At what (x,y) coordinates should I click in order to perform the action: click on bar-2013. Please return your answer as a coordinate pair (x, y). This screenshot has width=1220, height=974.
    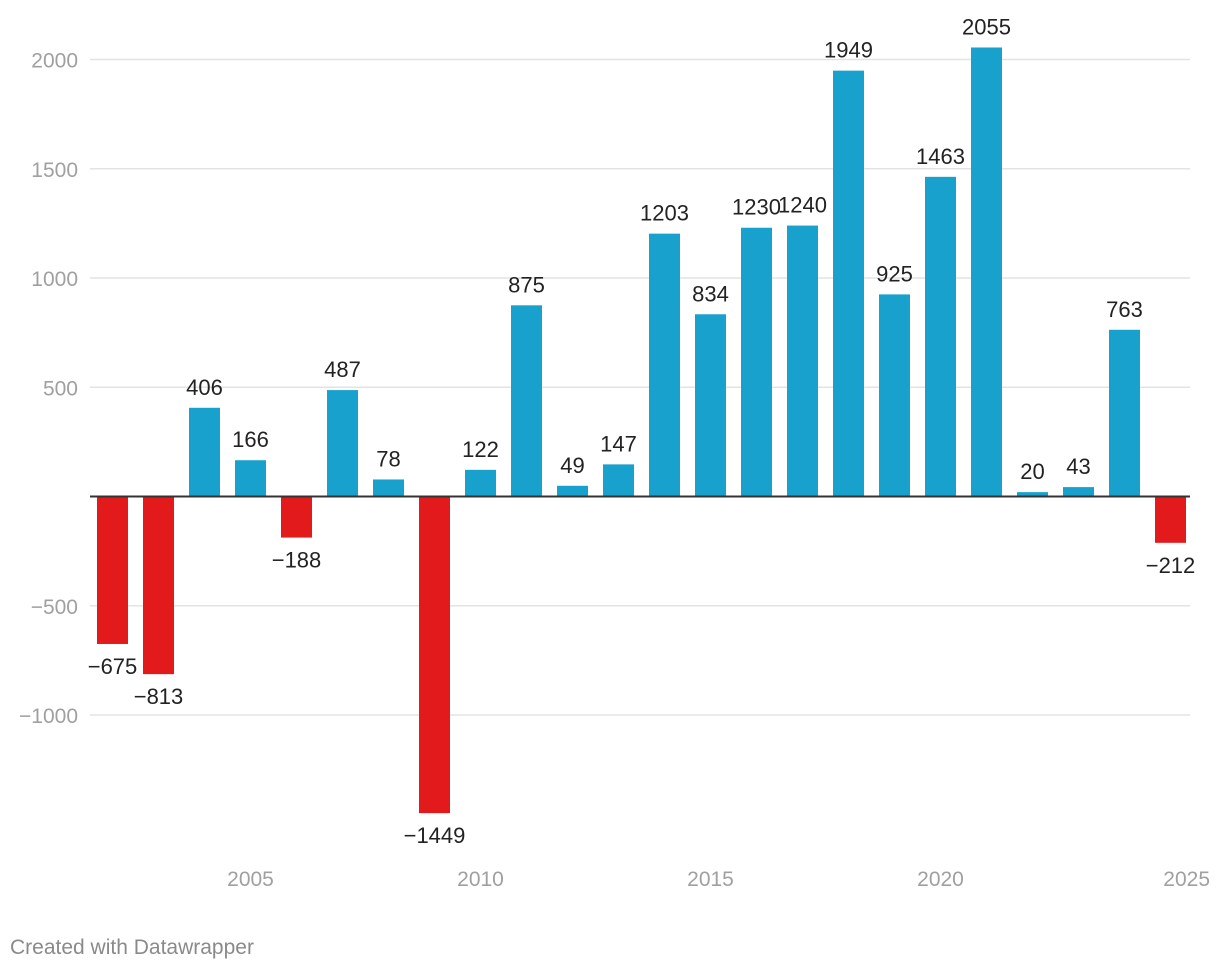
    Looking at the image, I should click on (618, 480).